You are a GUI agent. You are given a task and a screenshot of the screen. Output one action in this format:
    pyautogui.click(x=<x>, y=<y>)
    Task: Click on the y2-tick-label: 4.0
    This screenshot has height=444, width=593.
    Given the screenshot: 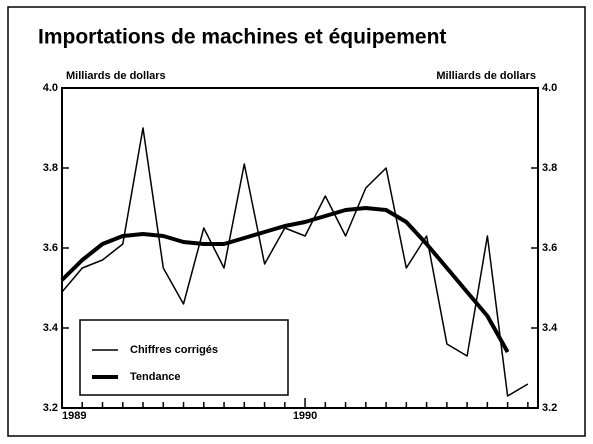 What is the action you would take?
    pyautogui.click(x=549, y=88)
    